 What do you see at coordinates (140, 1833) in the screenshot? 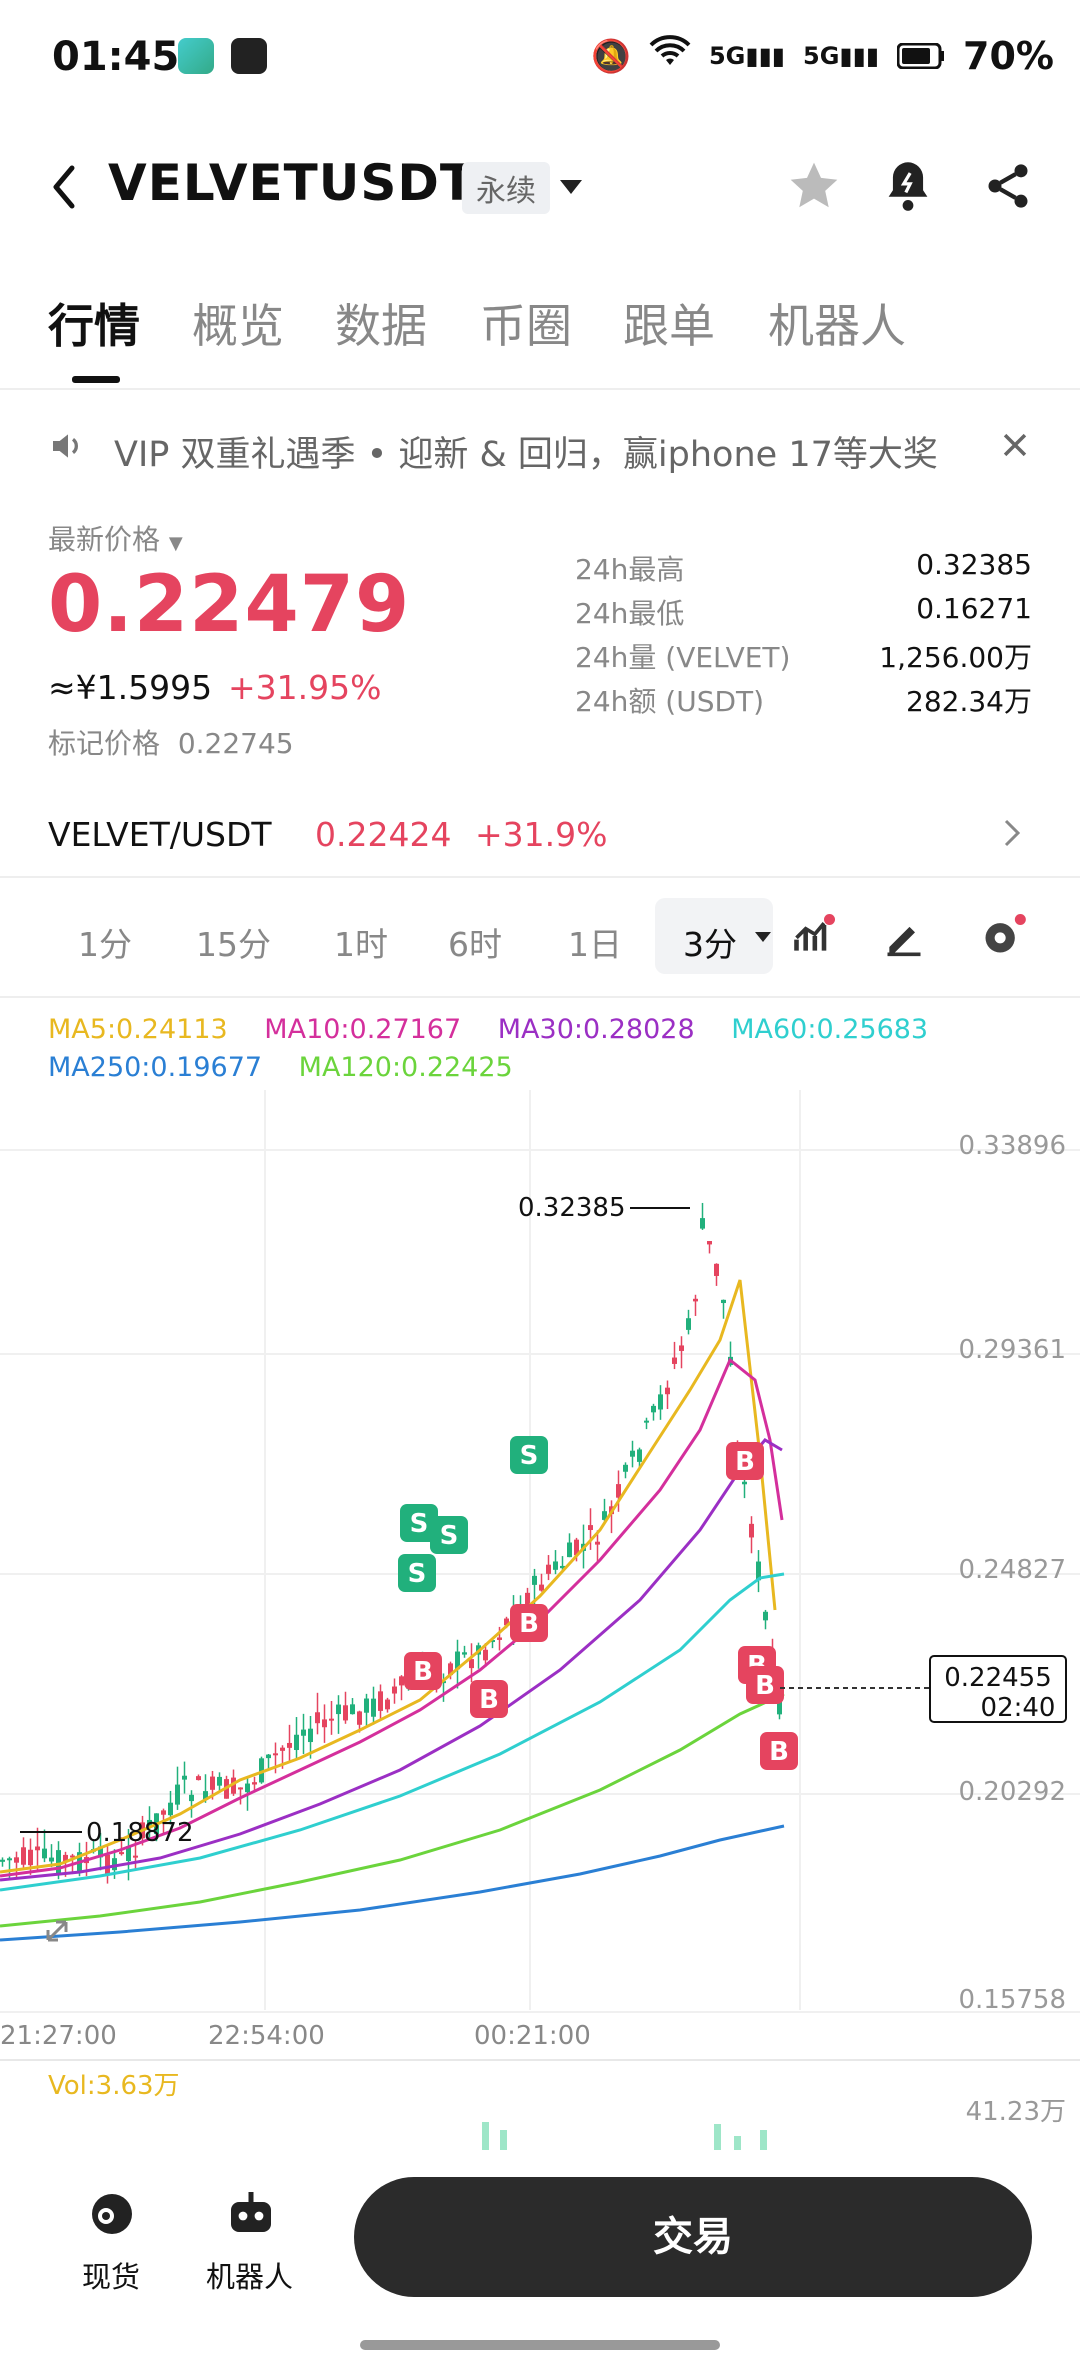
I see `low-price-label: 0.18872` at bounding box center [140, 1833].